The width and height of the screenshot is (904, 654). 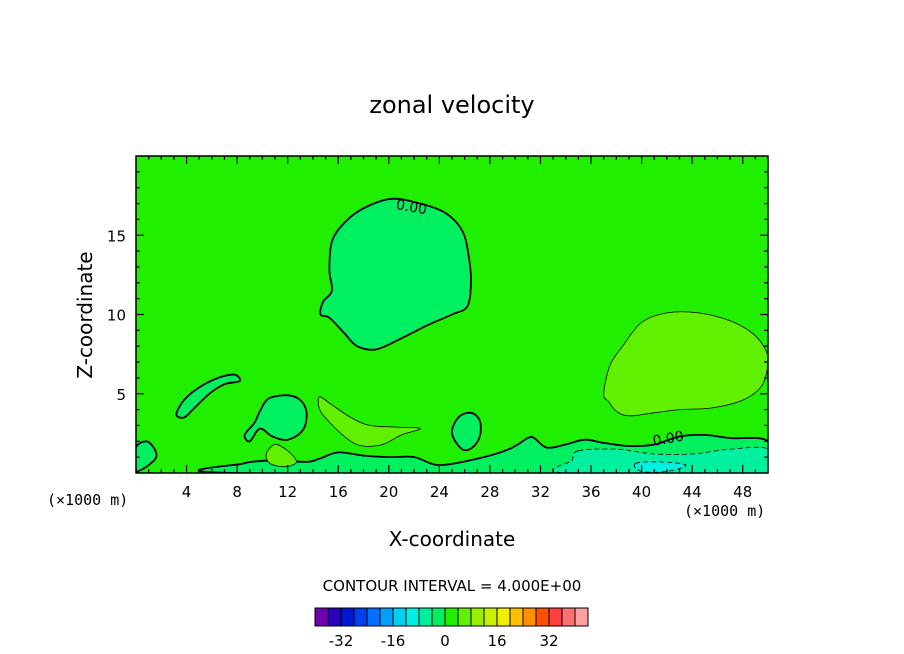 What do you see at coordinates (724, 511) in the screenshot?
I see `x-unit-right: (×1000 m)` at bounding box center [724, 511].